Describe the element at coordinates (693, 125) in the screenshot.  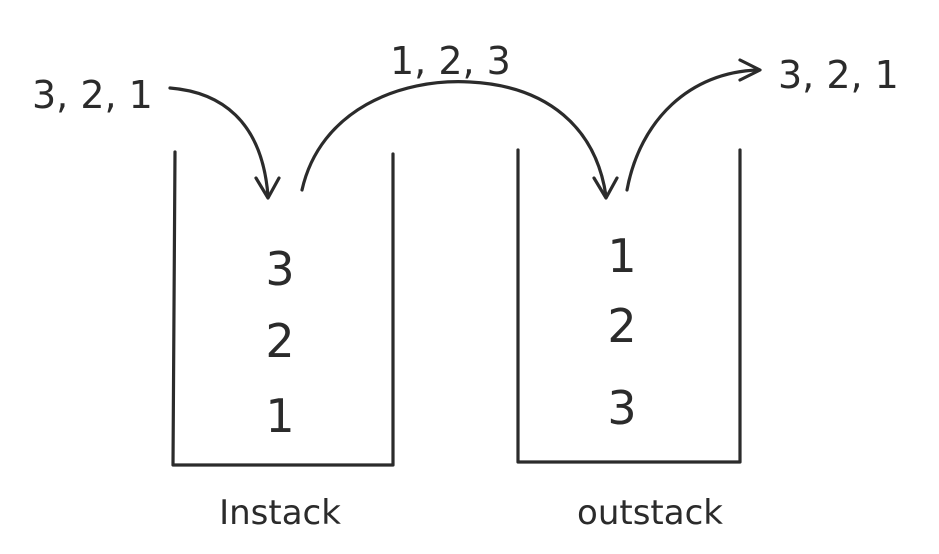
I see `pop-arrow` at that location.